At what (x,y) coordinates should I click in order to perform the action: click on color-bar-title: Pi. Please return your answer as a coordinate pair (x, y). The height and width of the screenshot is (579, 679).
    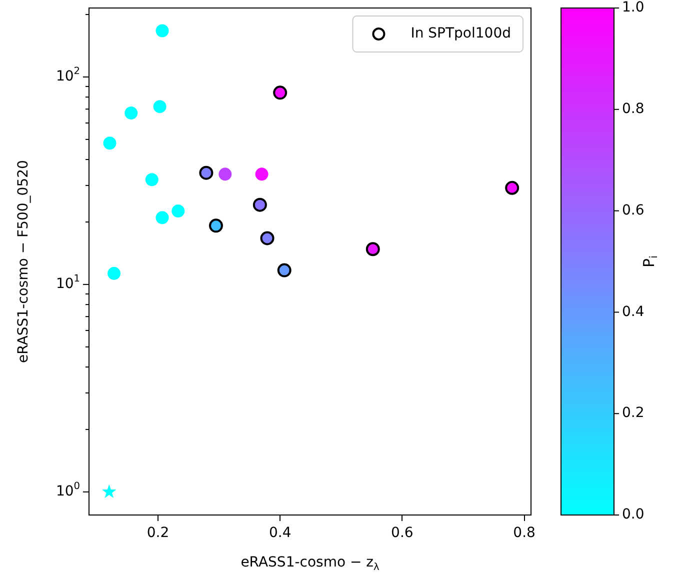
    Looking at the image, I should click on (650, 262).